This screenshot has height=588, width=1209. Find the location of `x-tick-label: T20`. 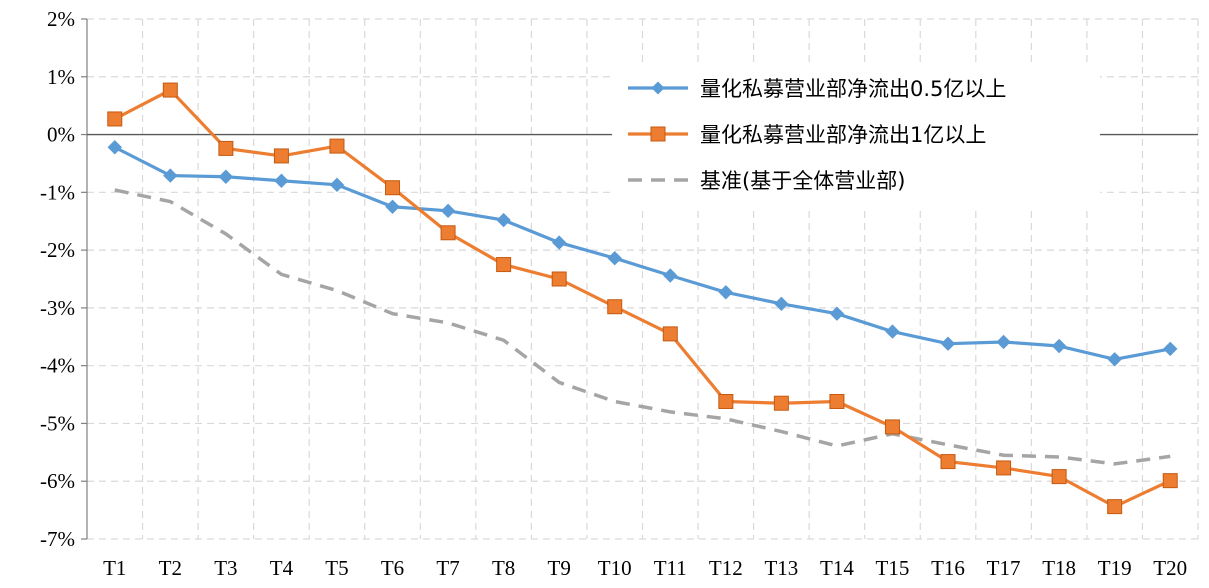

x-tick-label: T20 is located at coordinates (1170, 568).